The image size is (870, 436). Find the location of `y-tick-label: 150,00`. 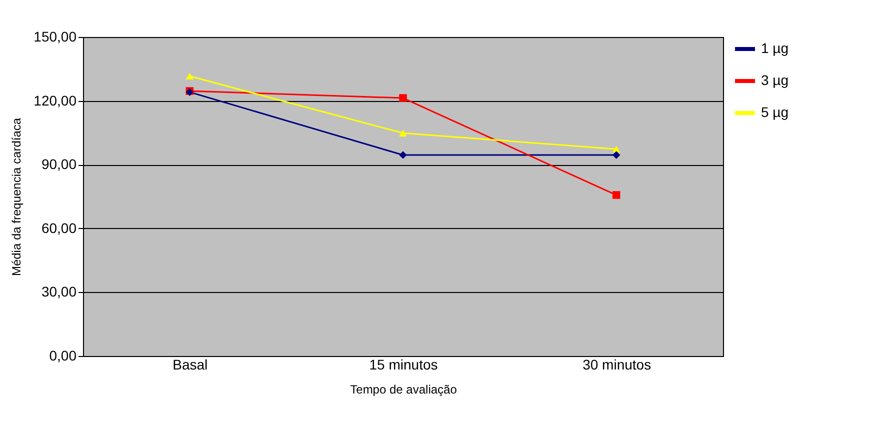

y-tick-label: 150,00 is located at coordinates (55, 36).